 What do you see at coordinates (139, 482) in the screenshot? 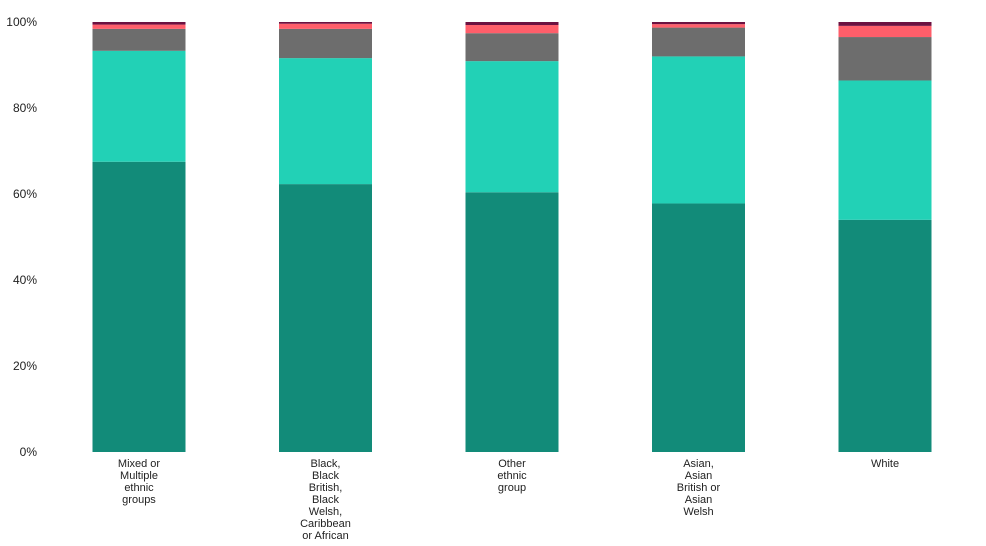
I see `x-tick-label: Mixed or Multiple ethnic groups` at bounding box center [139, 482].